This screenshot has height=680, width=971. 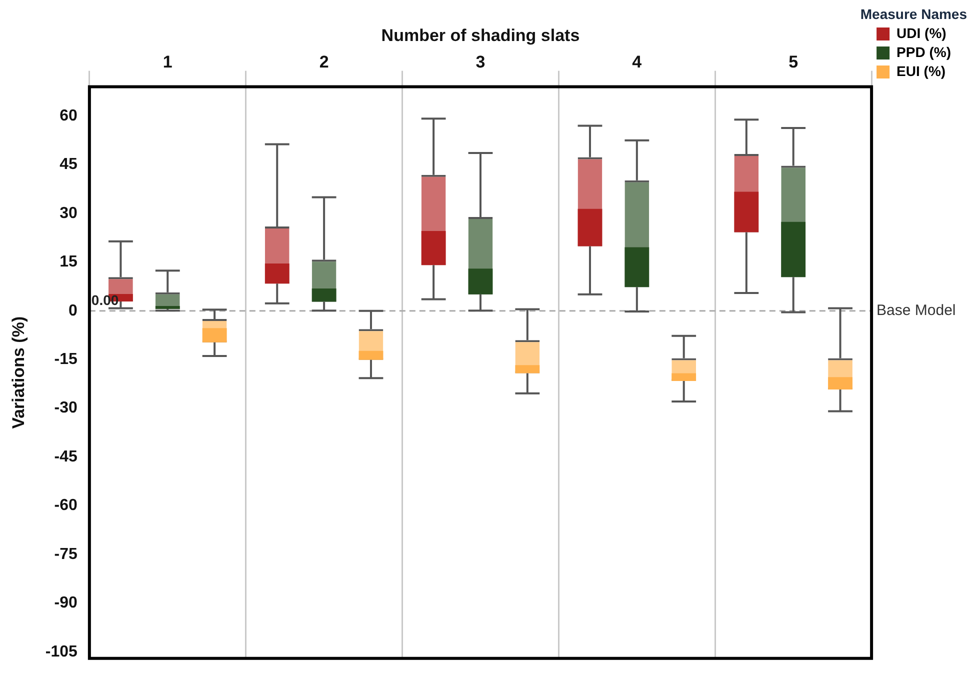 What do you see at coordinates (637, 62) in the screenshot?
I see `x-tick-label: 4` at bounding box center [637, 62].